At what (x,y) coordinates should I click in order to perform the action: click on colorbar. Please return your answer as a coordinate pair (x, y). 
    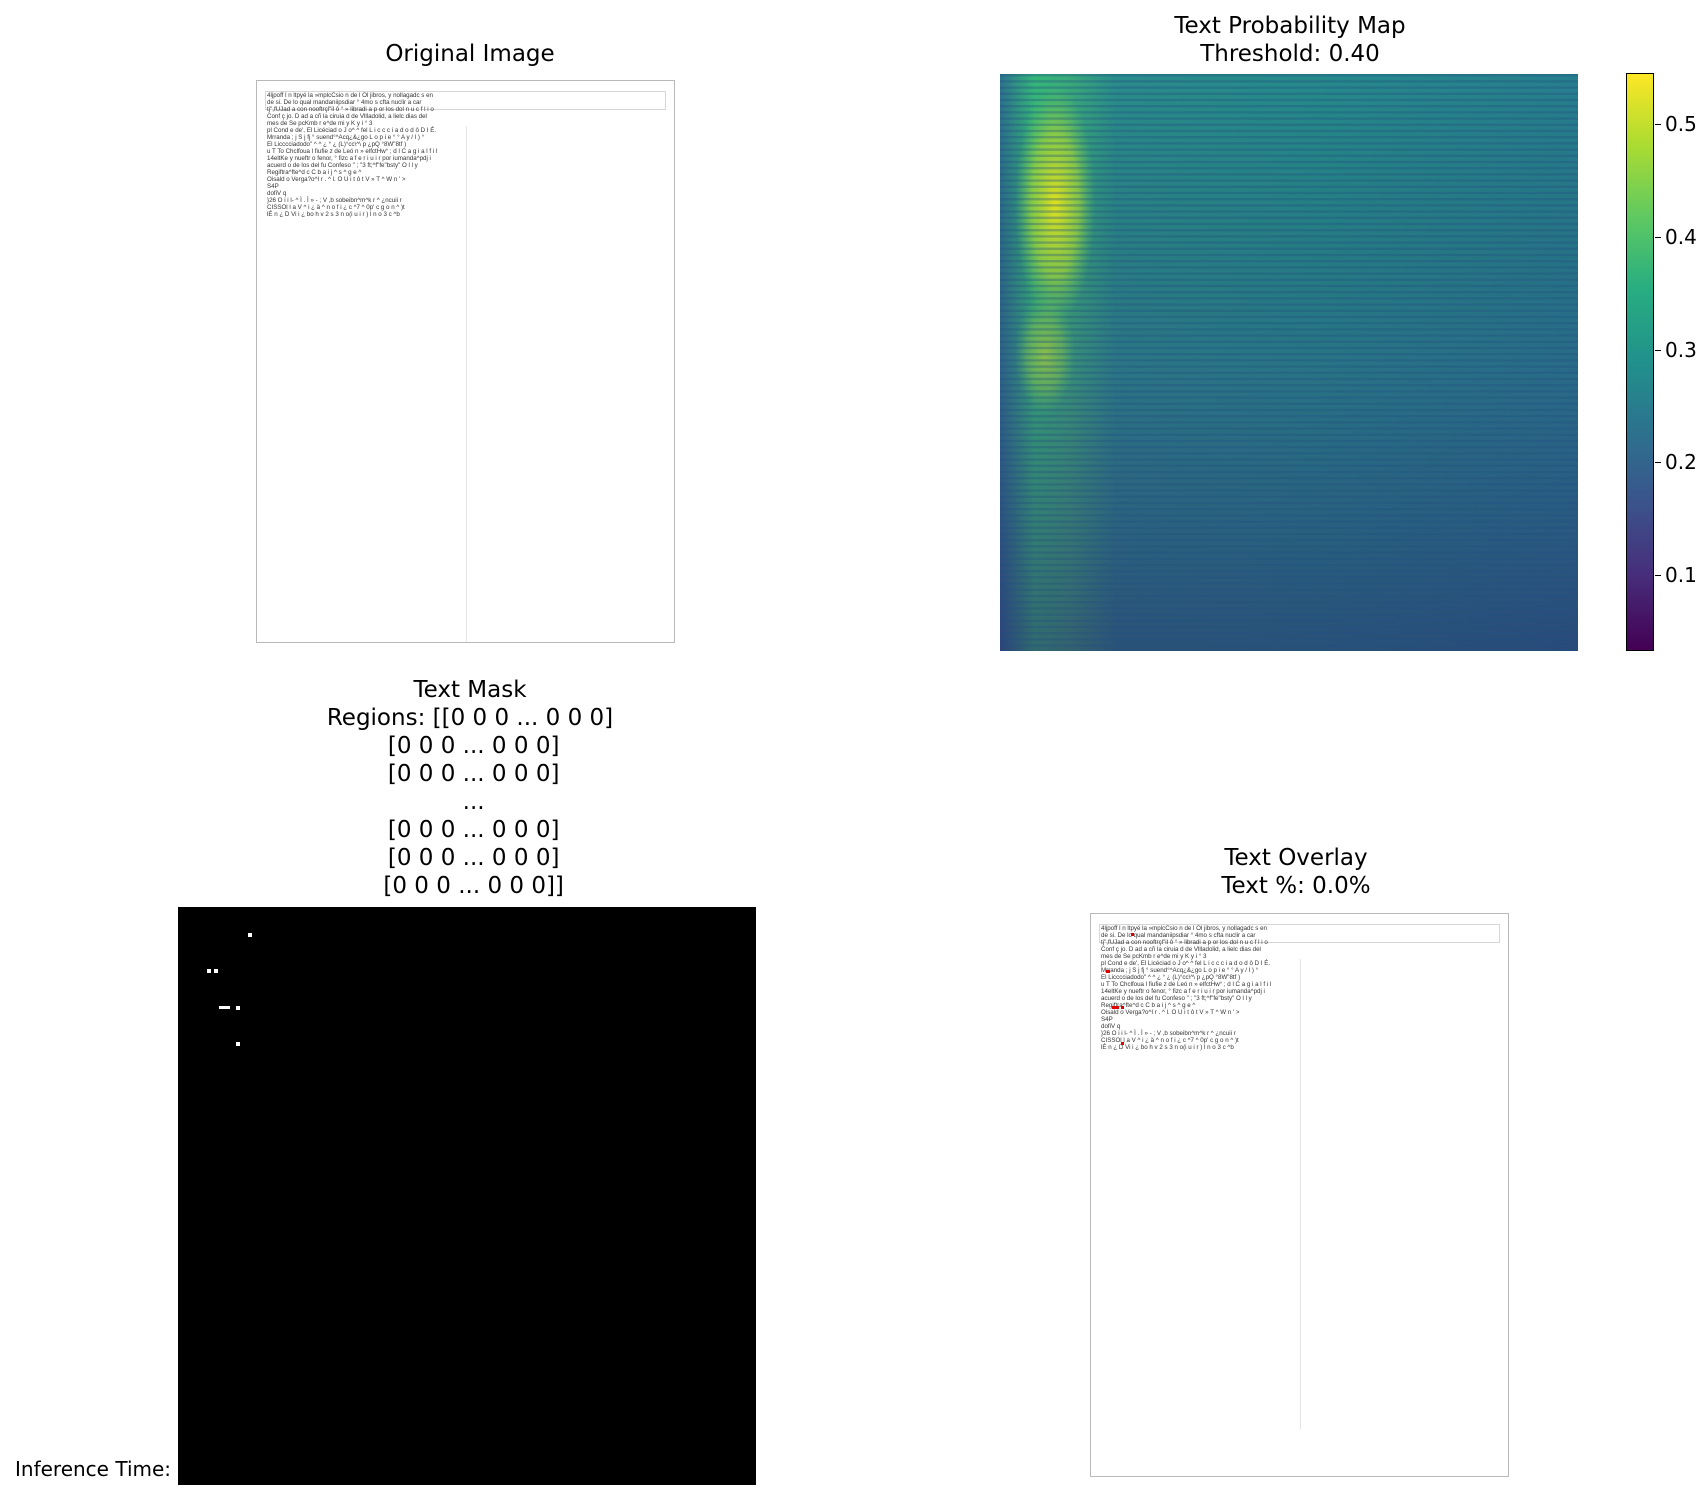
    Looking at the image, I should click on (1640, 362).